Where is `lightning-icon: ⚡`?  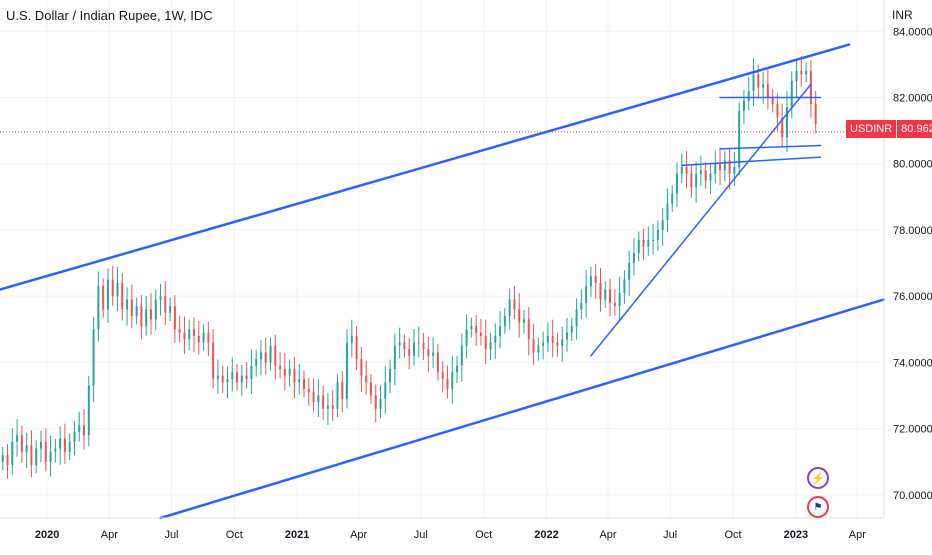
lightning-icon: ⚡ is located at coordinates (818, 478).